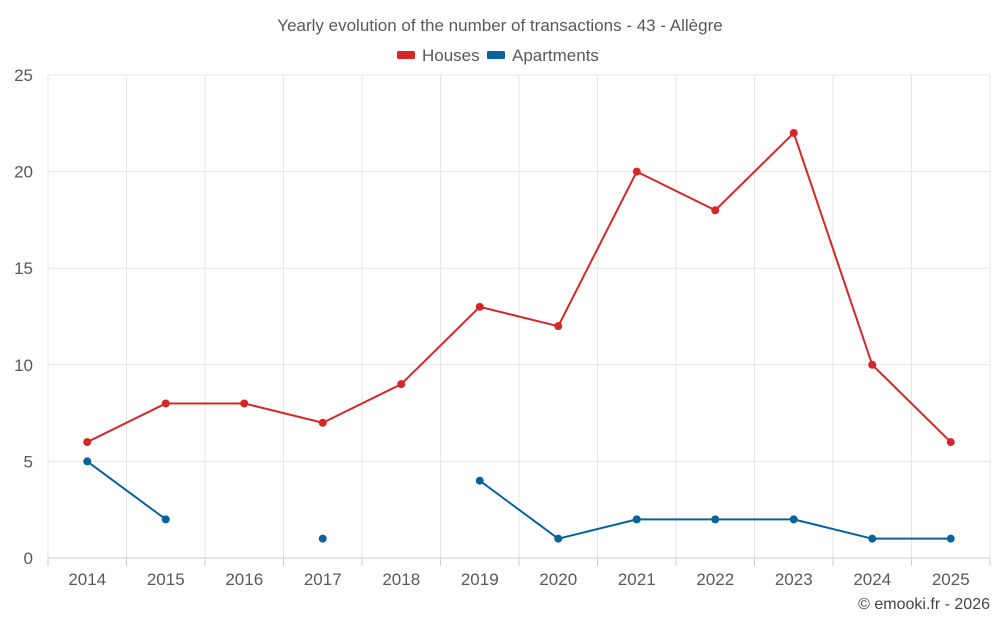  I want to click on x-tick-label-2023: 2023, so click(794, 579).